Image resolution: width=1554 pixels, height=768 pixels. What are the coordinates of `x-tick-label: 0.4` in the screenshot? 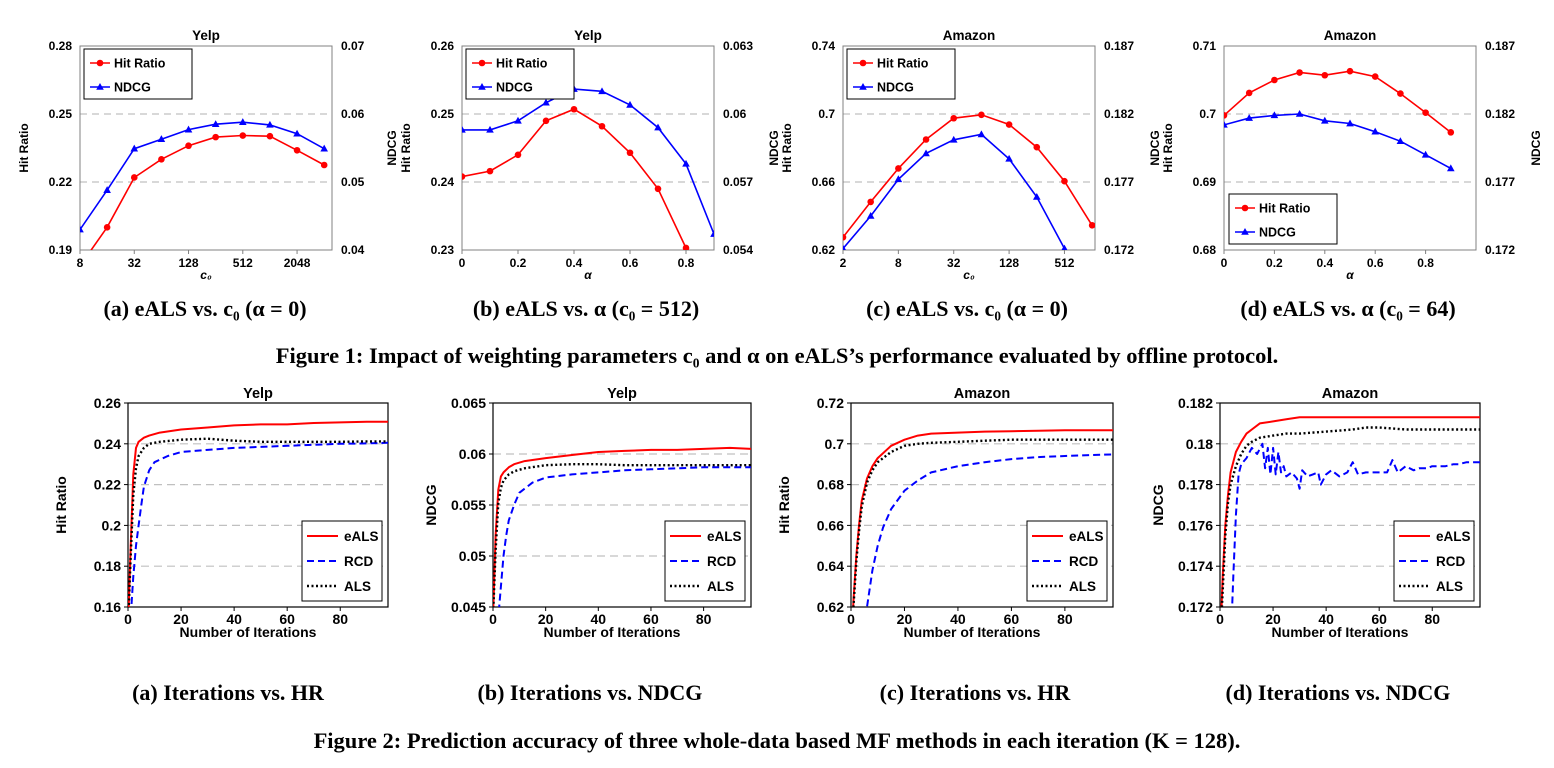 It's located at (574, 263).